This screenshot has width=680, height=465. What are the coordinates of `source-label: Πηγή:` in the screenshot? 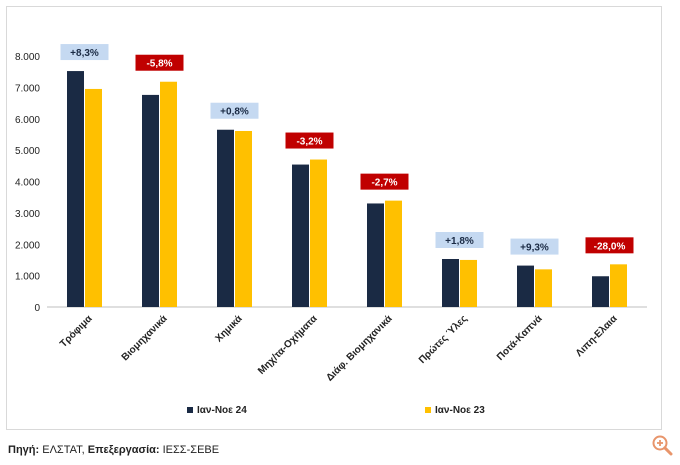 It's located at (24, 450).